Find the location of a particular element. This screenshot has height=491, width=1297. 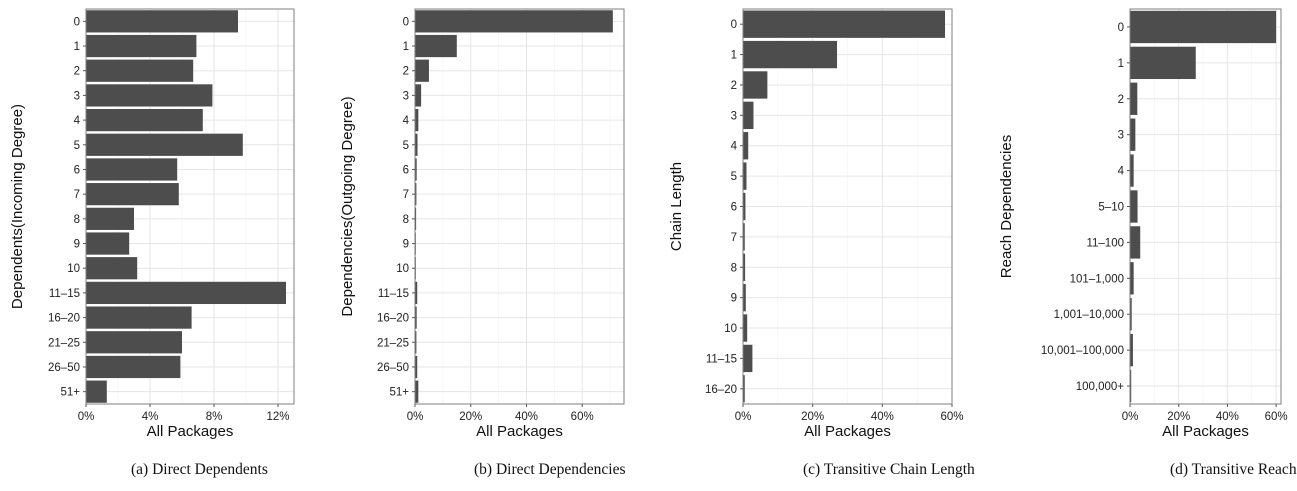

y-tick-label: 11–100 is located at coordinates (1105, 243).